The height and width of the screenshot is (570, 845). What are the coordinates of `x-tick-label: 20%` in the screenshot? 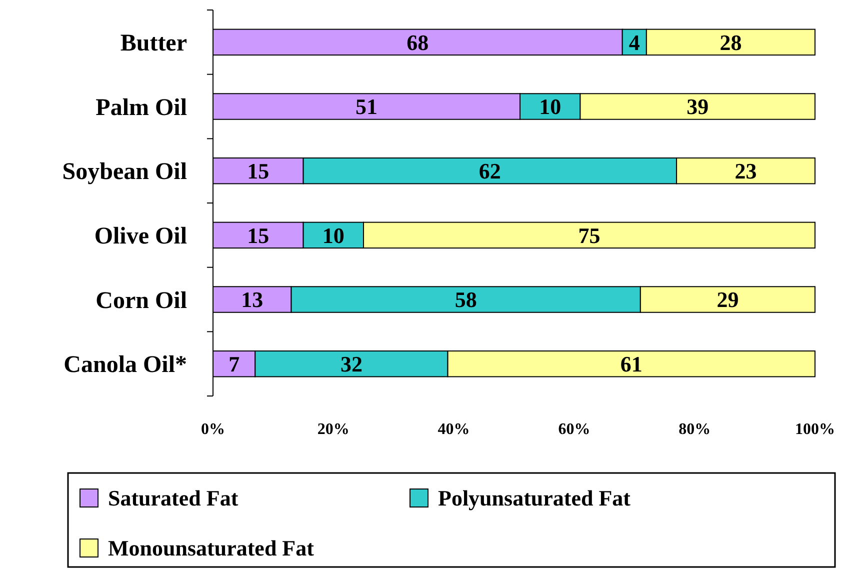 It's located at (333, 429).